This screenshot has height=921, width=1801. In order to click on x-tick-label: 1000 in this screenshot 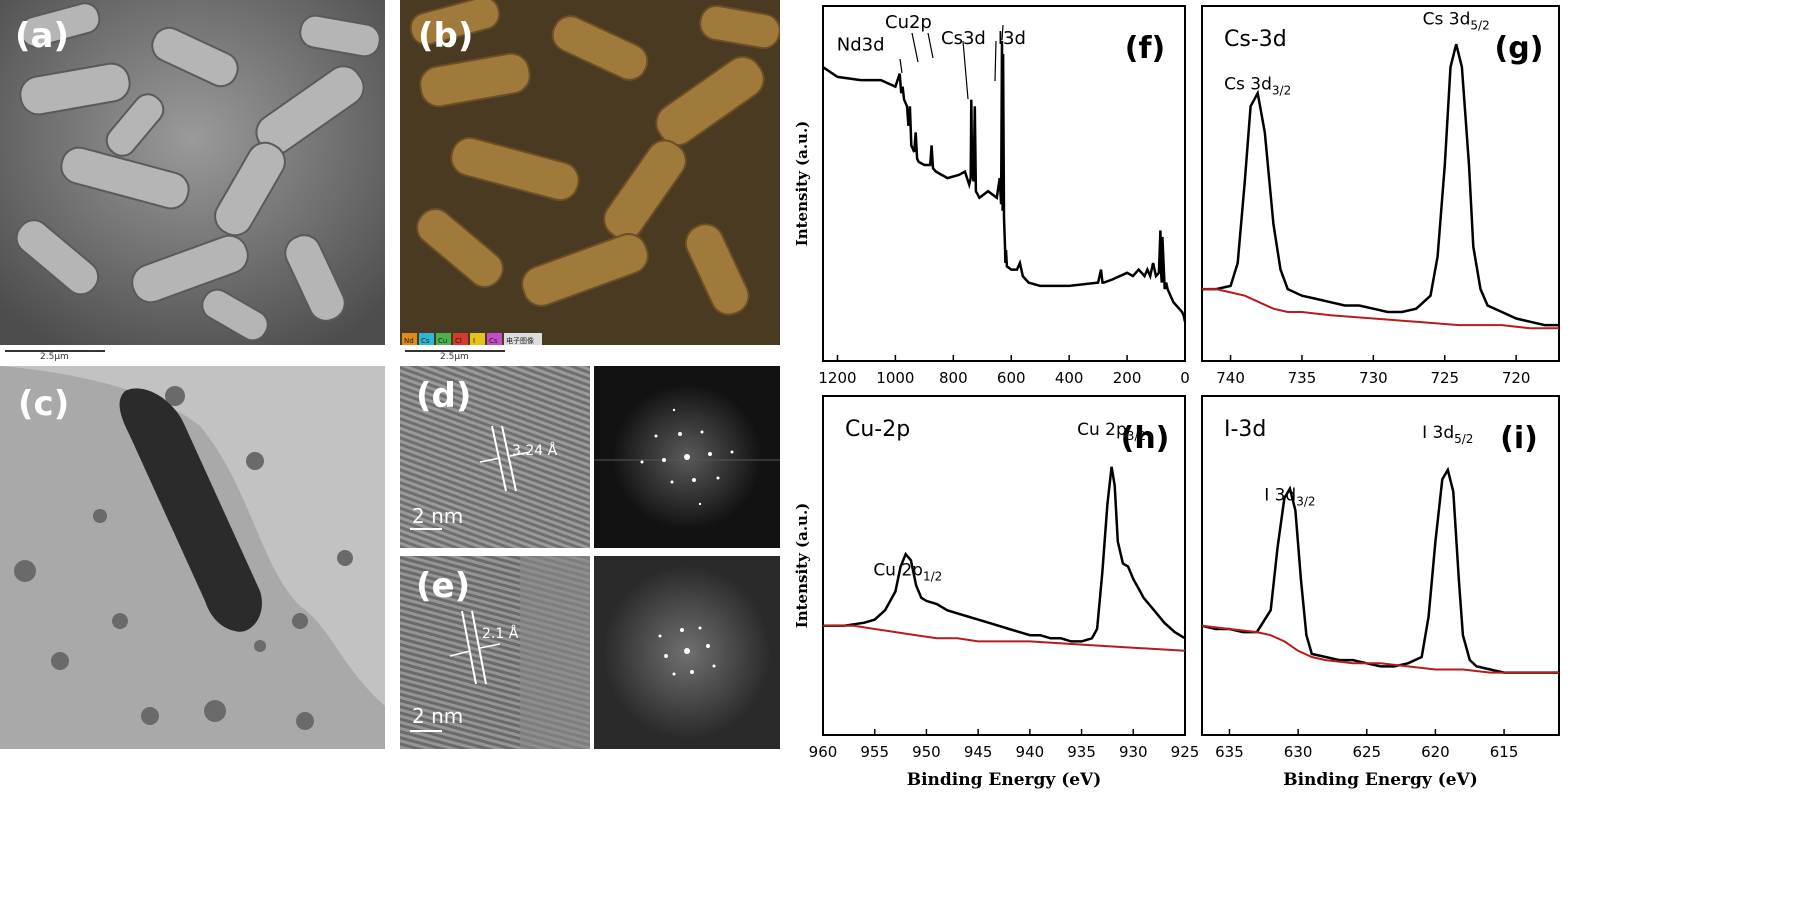, I will do `click(895, 378)`.